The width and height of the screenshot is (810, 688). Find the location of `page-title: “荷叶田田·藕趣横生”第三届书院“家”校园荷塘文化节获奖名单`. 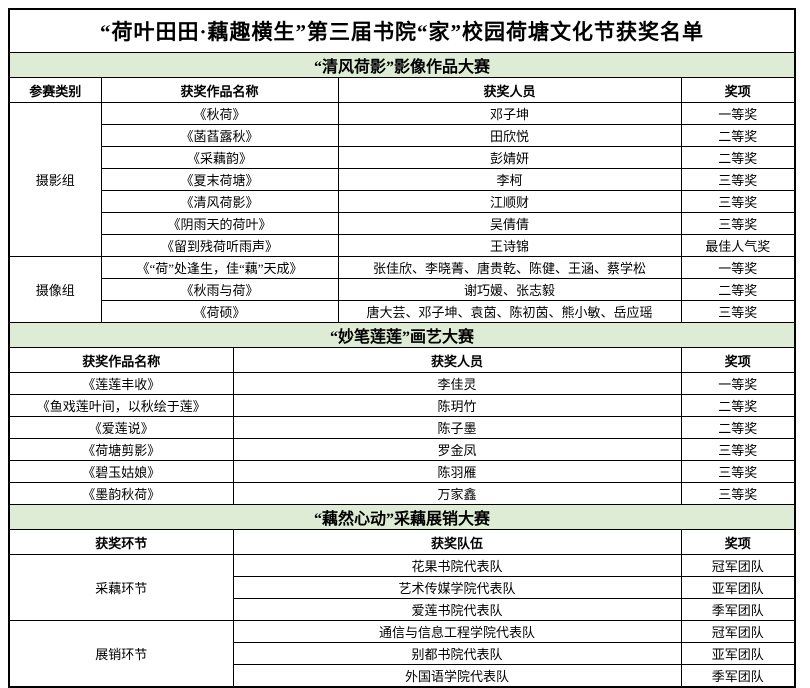

page-title: “荷叶田田·藕趣横生”第三届书院“家”校园荷塘文化节获奖名单 is located at coordinates (402, 30).